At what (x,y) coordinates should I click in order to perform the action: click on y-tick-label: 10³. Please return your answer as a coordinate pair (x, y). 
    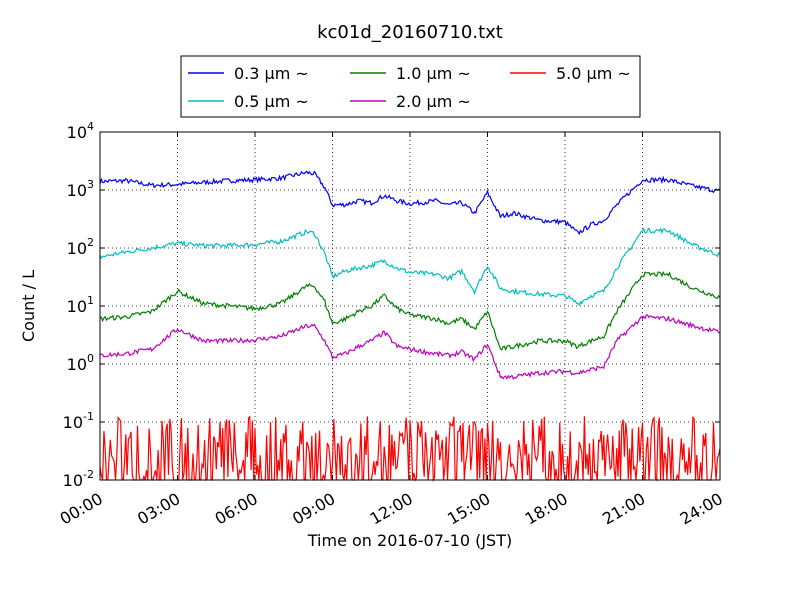
    Looking at the image, I should click on (80, 189).